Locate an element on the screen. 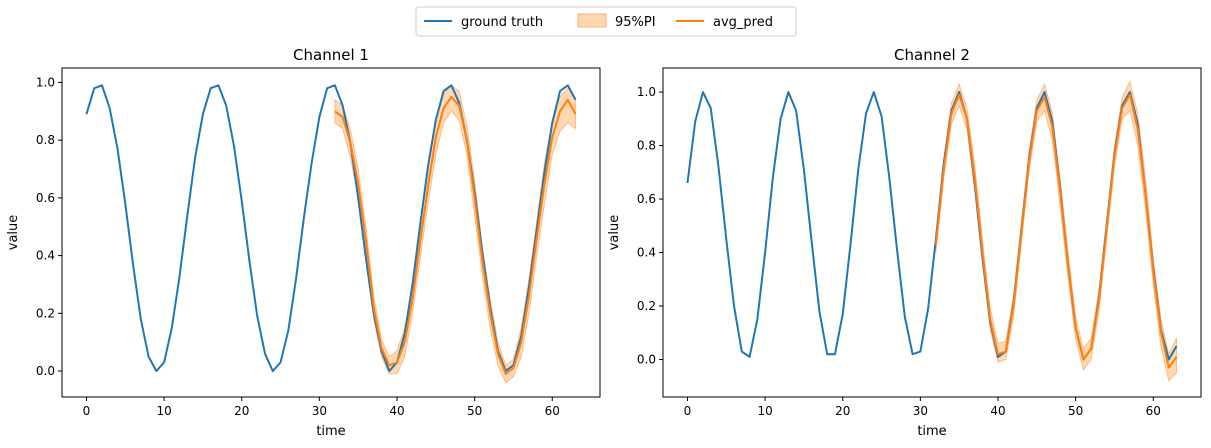 This screenshot has height=448, width=1211. chart-2-avg-pred-line is located at coordinates (1056, 231).